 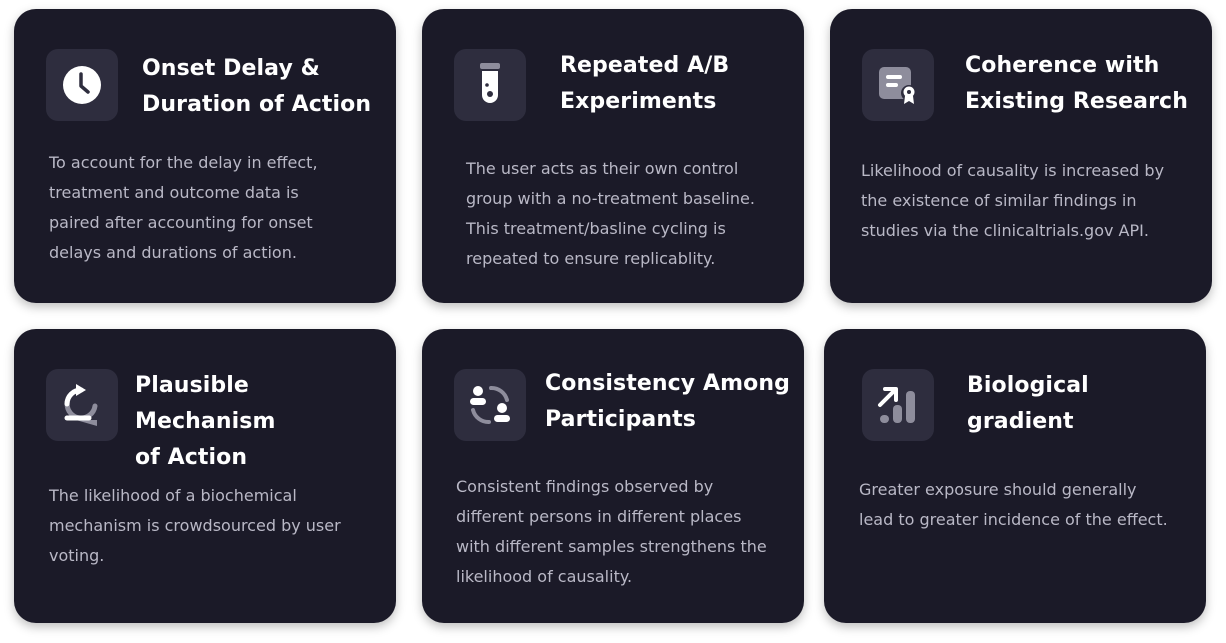 What do you see at coordinates (1028, 403) in the screenshot?
I see `card-title: Biological gradient` at bounding box center [1028, 403].